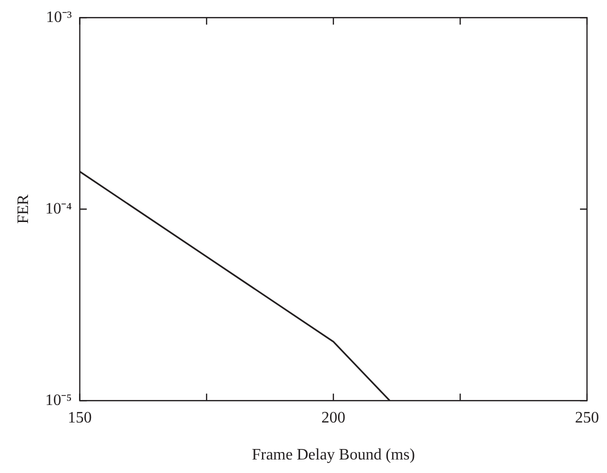 The height and width of the screenshot is (473, 607). I want to click on x-tick-label: 250, so click(587, 417).